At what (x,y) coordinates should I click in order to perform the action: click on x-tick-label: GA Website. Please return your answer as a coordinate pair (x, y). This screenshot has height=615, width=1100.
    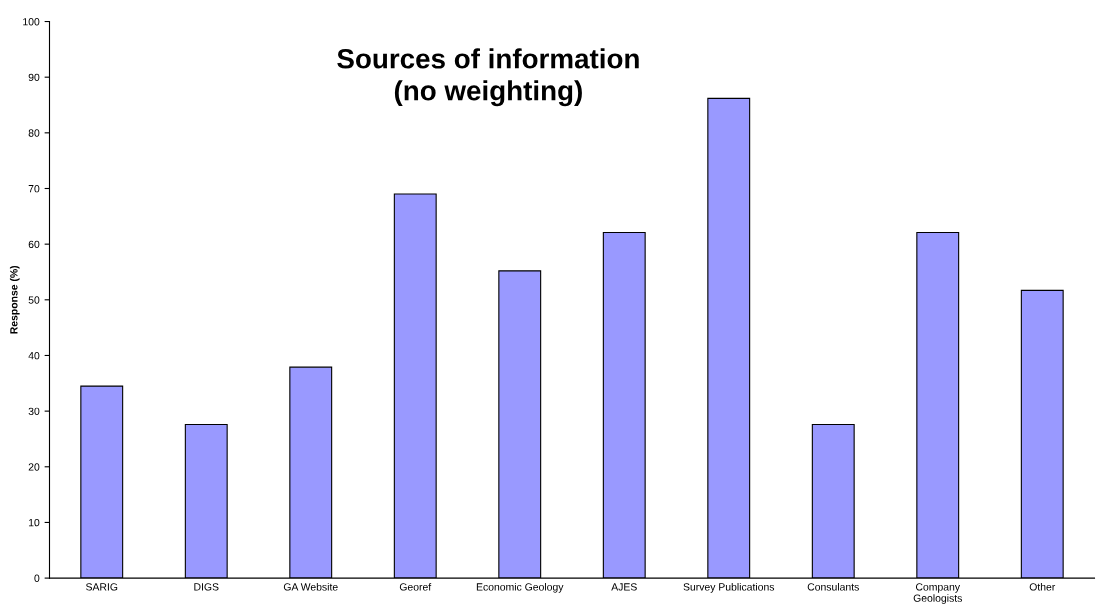
    Looking at the image, I should click on (310, 586).